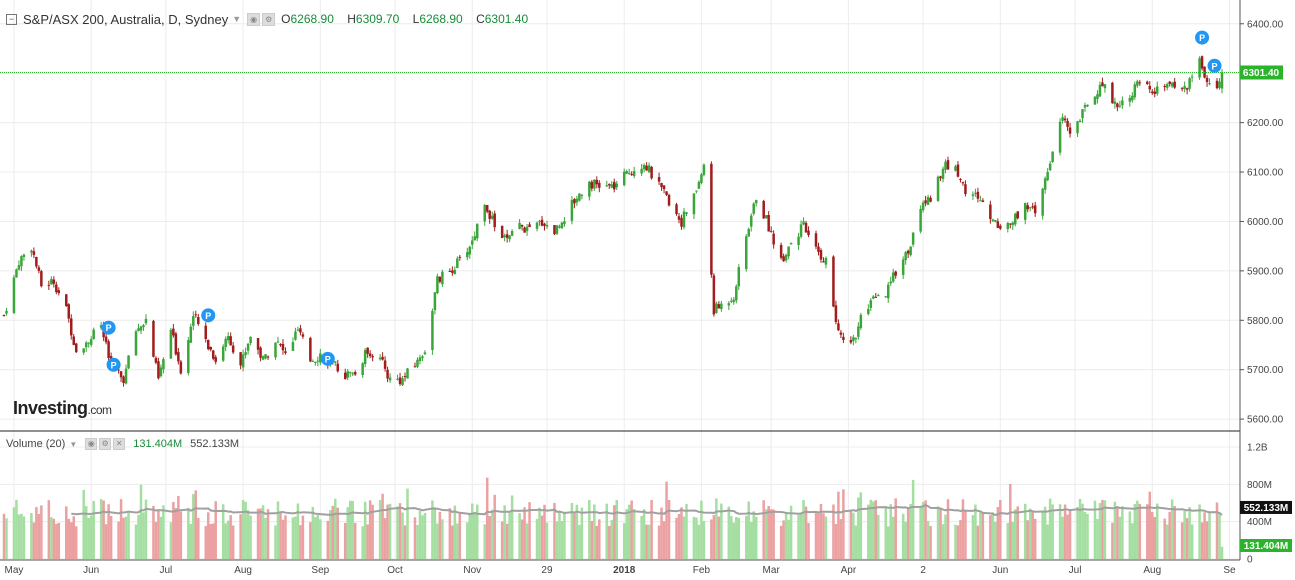 The height and width of the screenshot is (580, 1295). What do you see at coordinates (119, 444) in the screenshot?
I see `close-icon: ✕` at bounding box center [119, 444].